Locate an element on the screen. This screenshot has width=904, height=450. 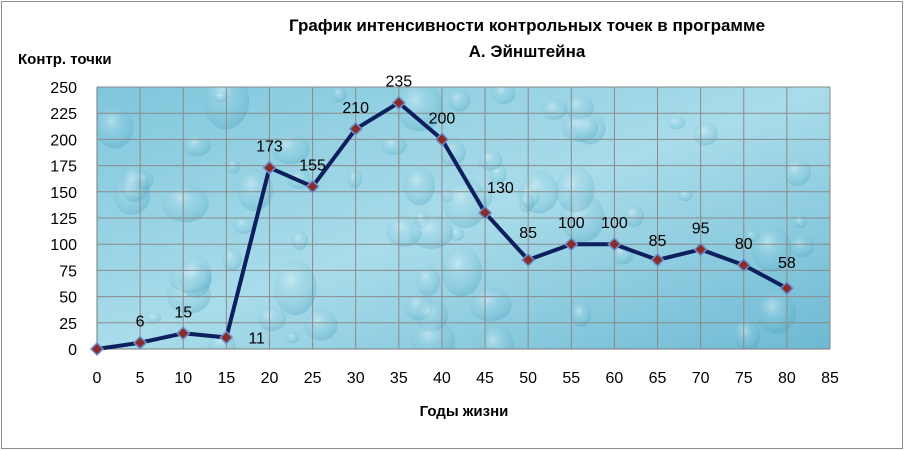
y-tick-label: 25 is located at coordinates (68, 324).